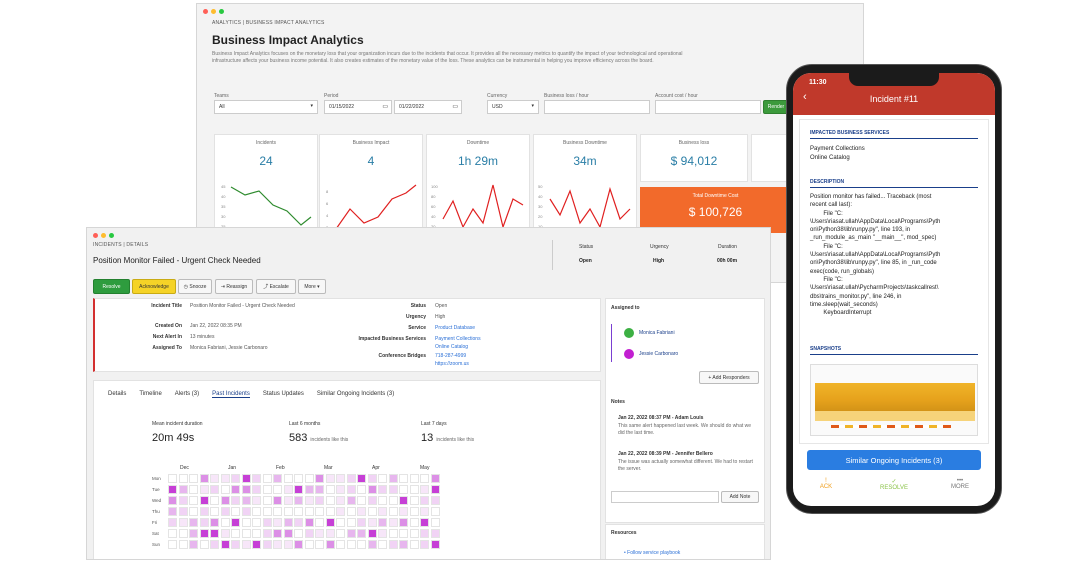  What do you see at coordinates (661, 418) in the screenshot?
I see `note-header: Jan 22, 2022 08:37 PM - Adam Louis` at bounding box center [661, 418].